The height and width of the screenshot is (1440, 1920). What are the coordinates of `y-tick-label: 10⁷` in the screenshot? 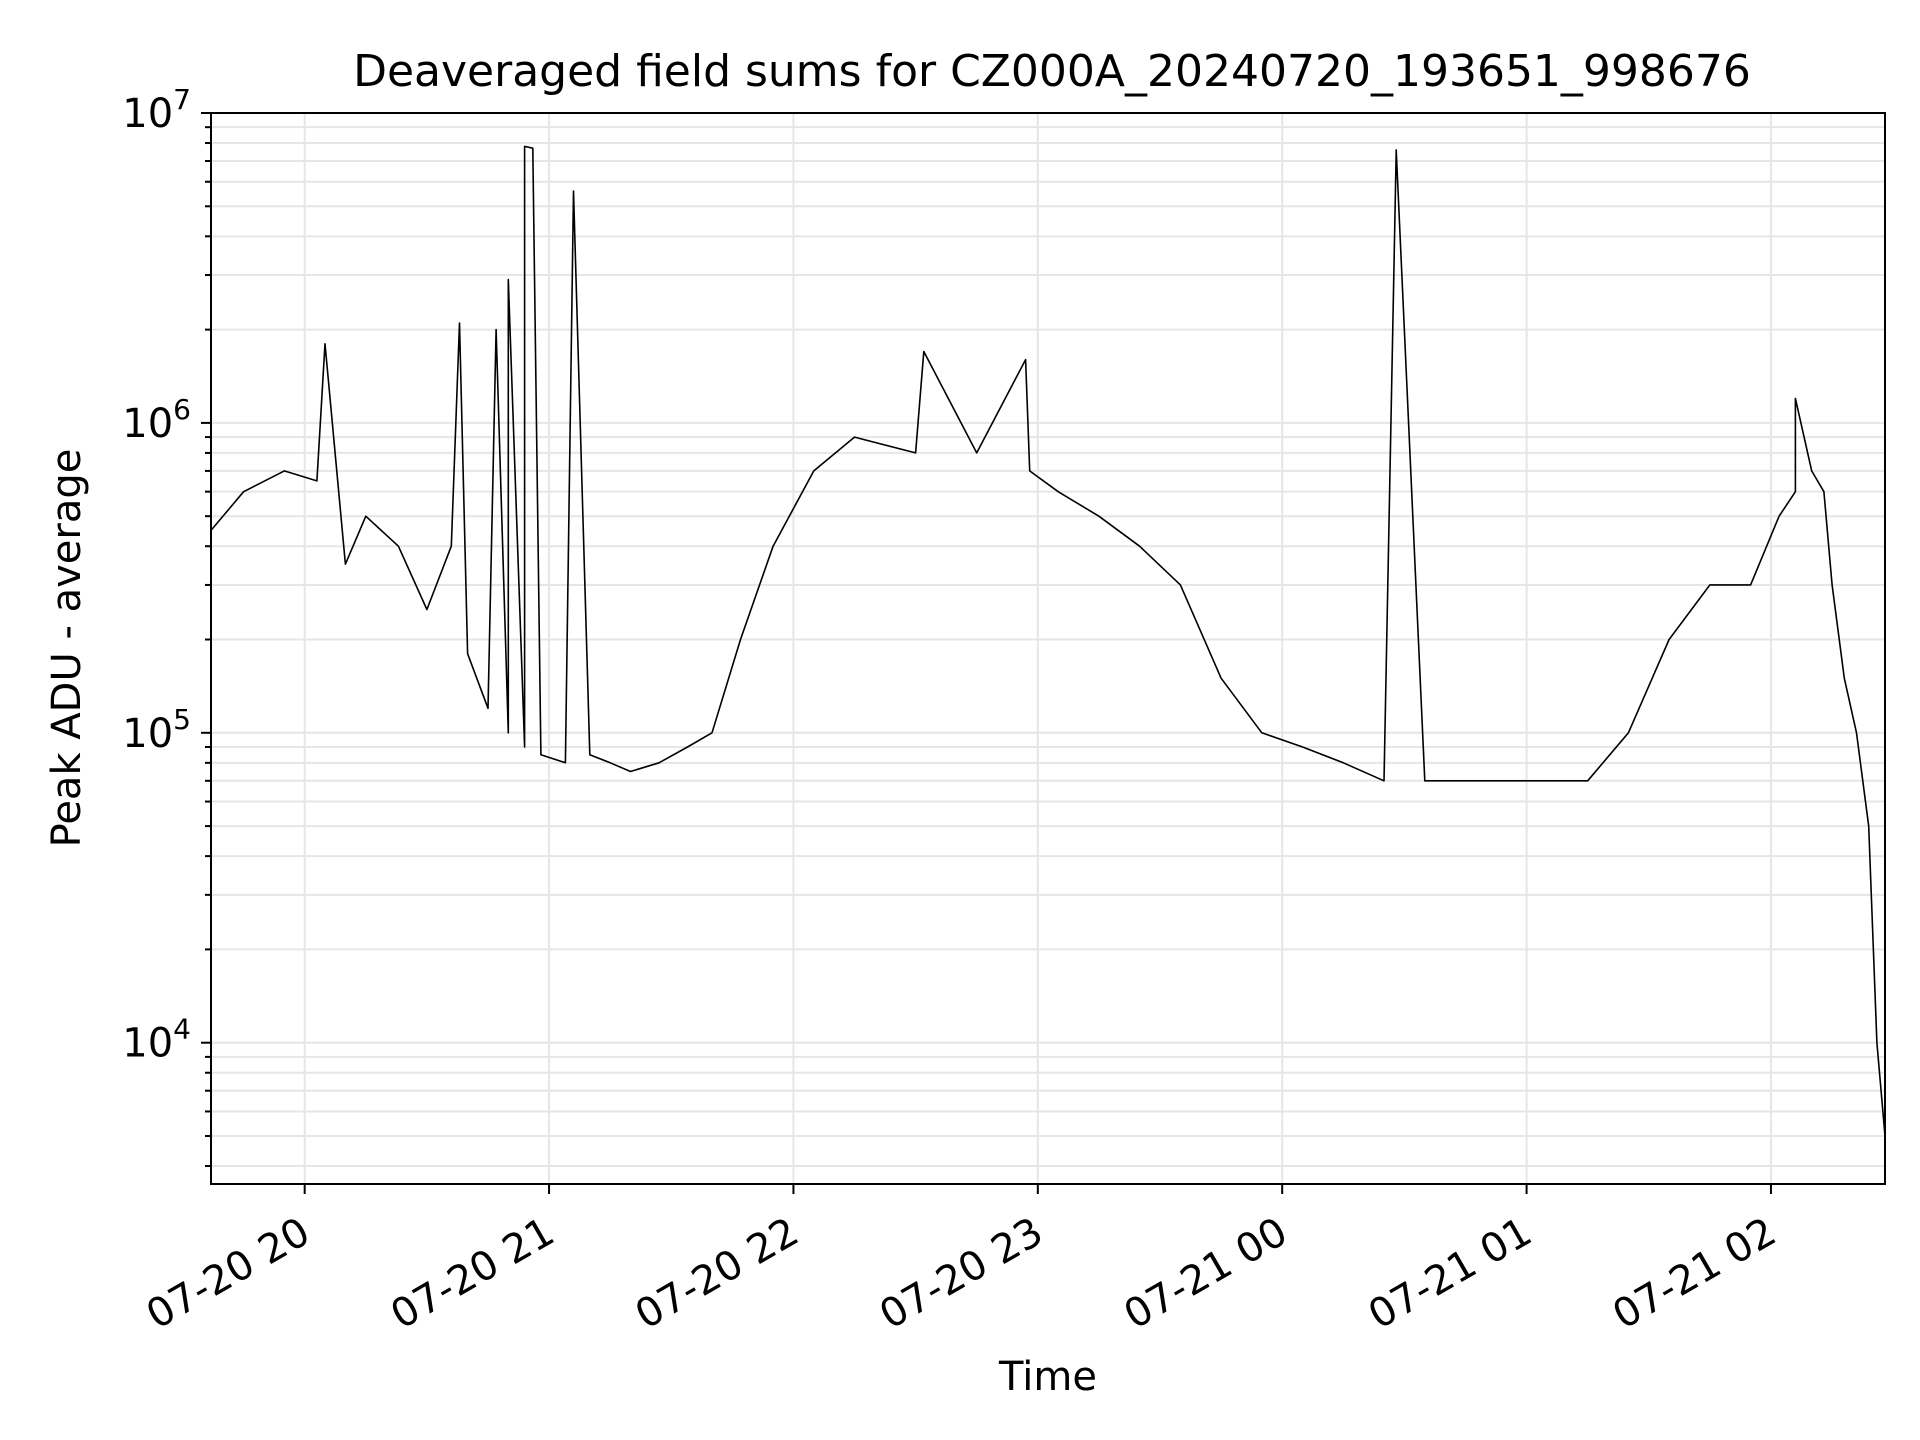 It's located at (156, 110).